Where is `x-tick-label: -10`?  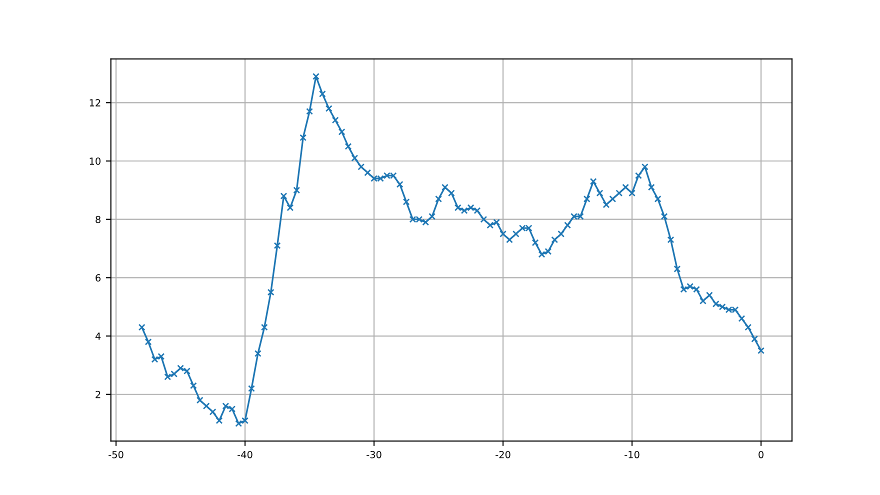 x-tick-label: -10 is located at coordinates (632, 454).